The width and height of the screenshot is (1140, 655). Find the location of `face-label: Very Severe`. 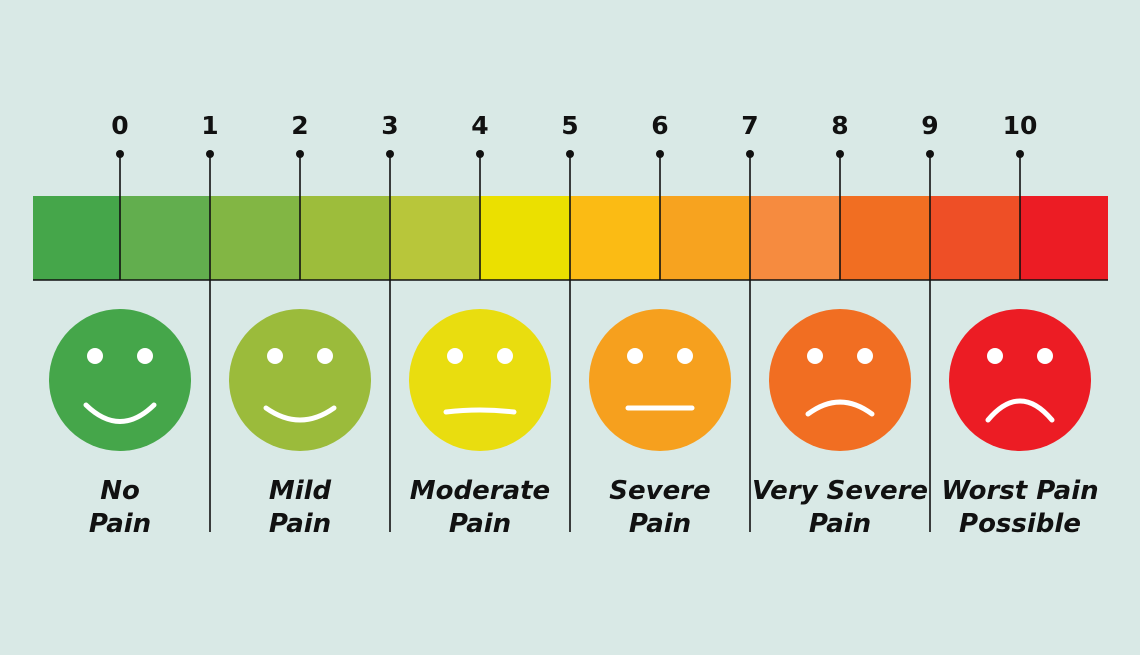

face-label: Very Severe is located at coordinates (840, 491).